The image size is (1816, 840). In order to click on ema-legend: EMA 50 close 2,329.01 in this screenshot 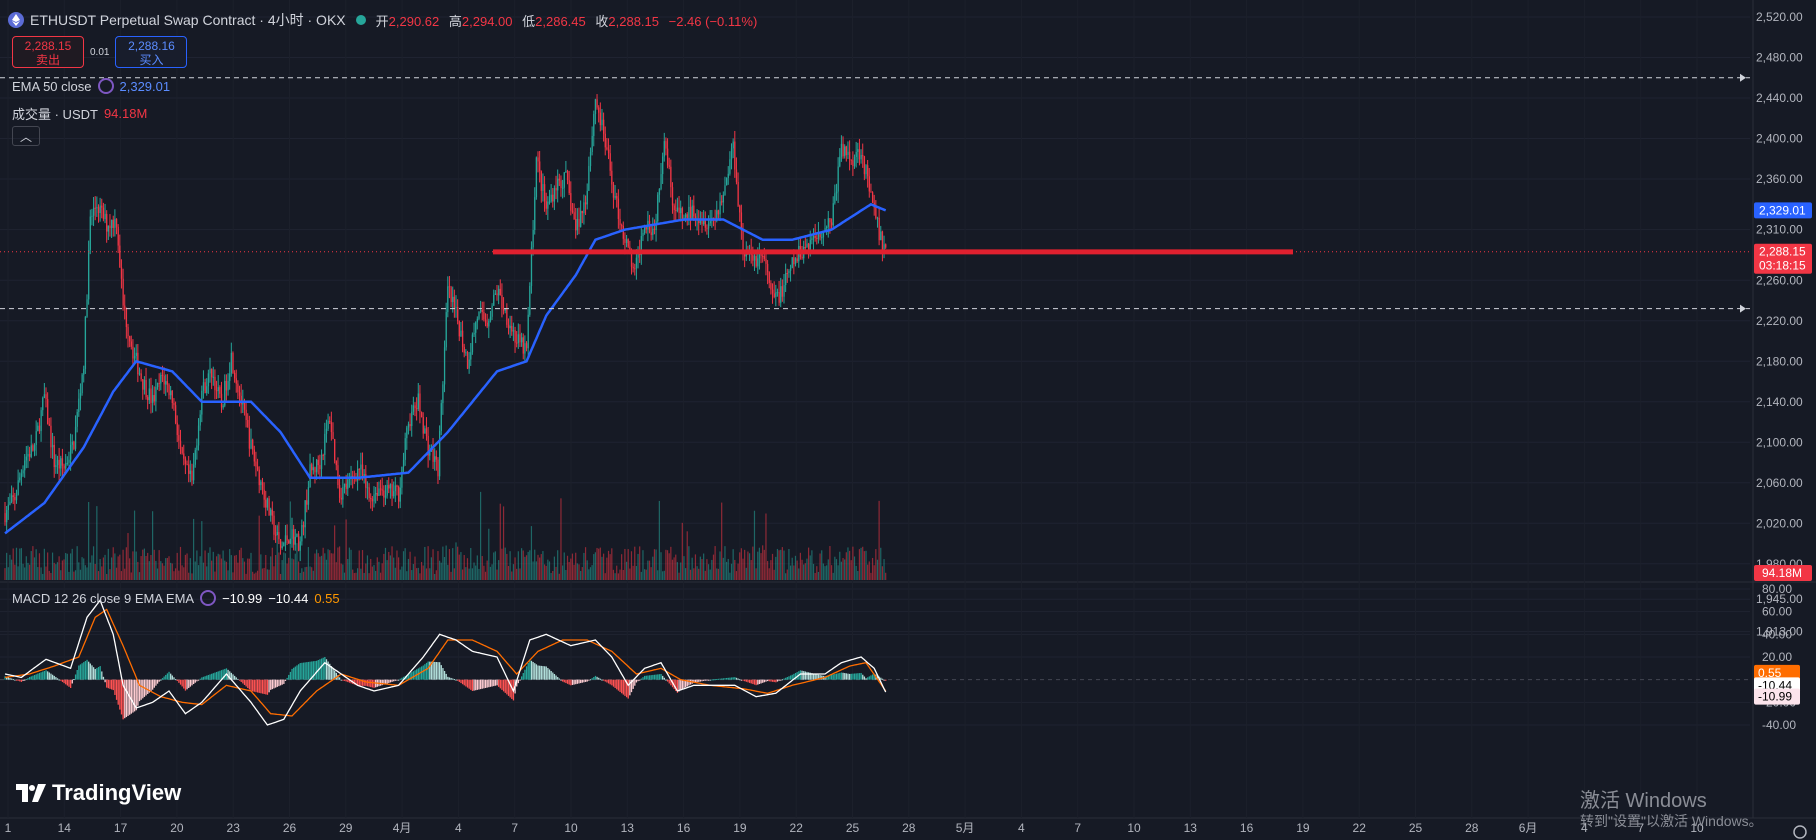, I will do `click(91, 86)`.